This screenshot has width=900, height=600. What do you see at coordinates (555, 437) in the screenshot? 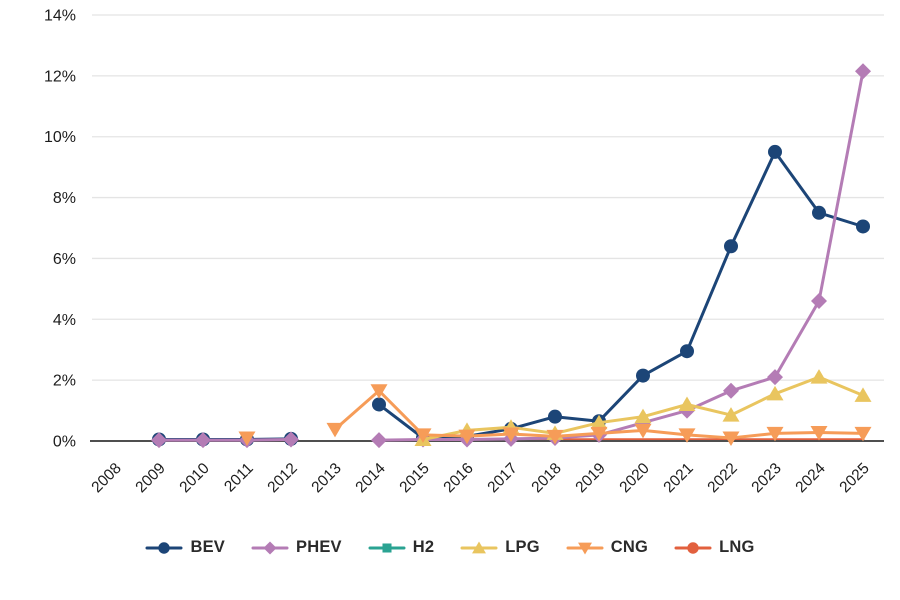
I see `marker-CNG-2018` at bounding box center [555, 437].